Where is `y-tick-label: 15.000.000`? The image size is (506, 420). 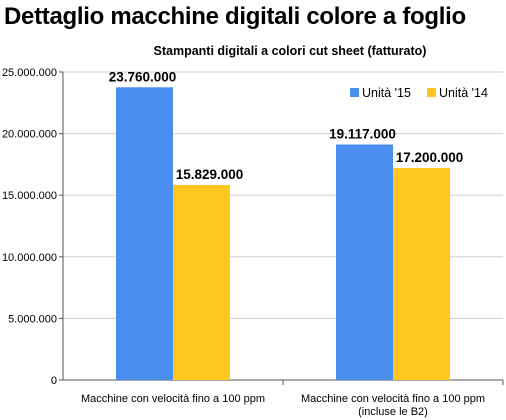
y-tick-label: 15.000.000 is located at coordinates (29, 196).